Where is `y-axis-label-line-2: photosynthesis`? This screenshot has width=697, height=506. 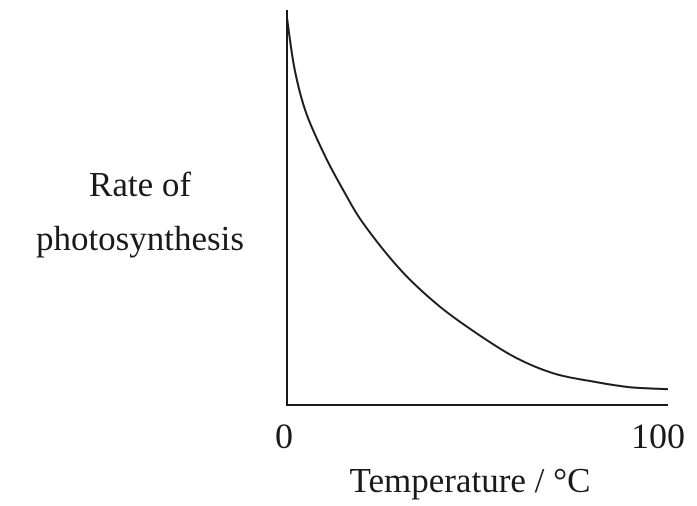 y-axis-label-line-2: photosynthesis is located at coordinates (140, 238).